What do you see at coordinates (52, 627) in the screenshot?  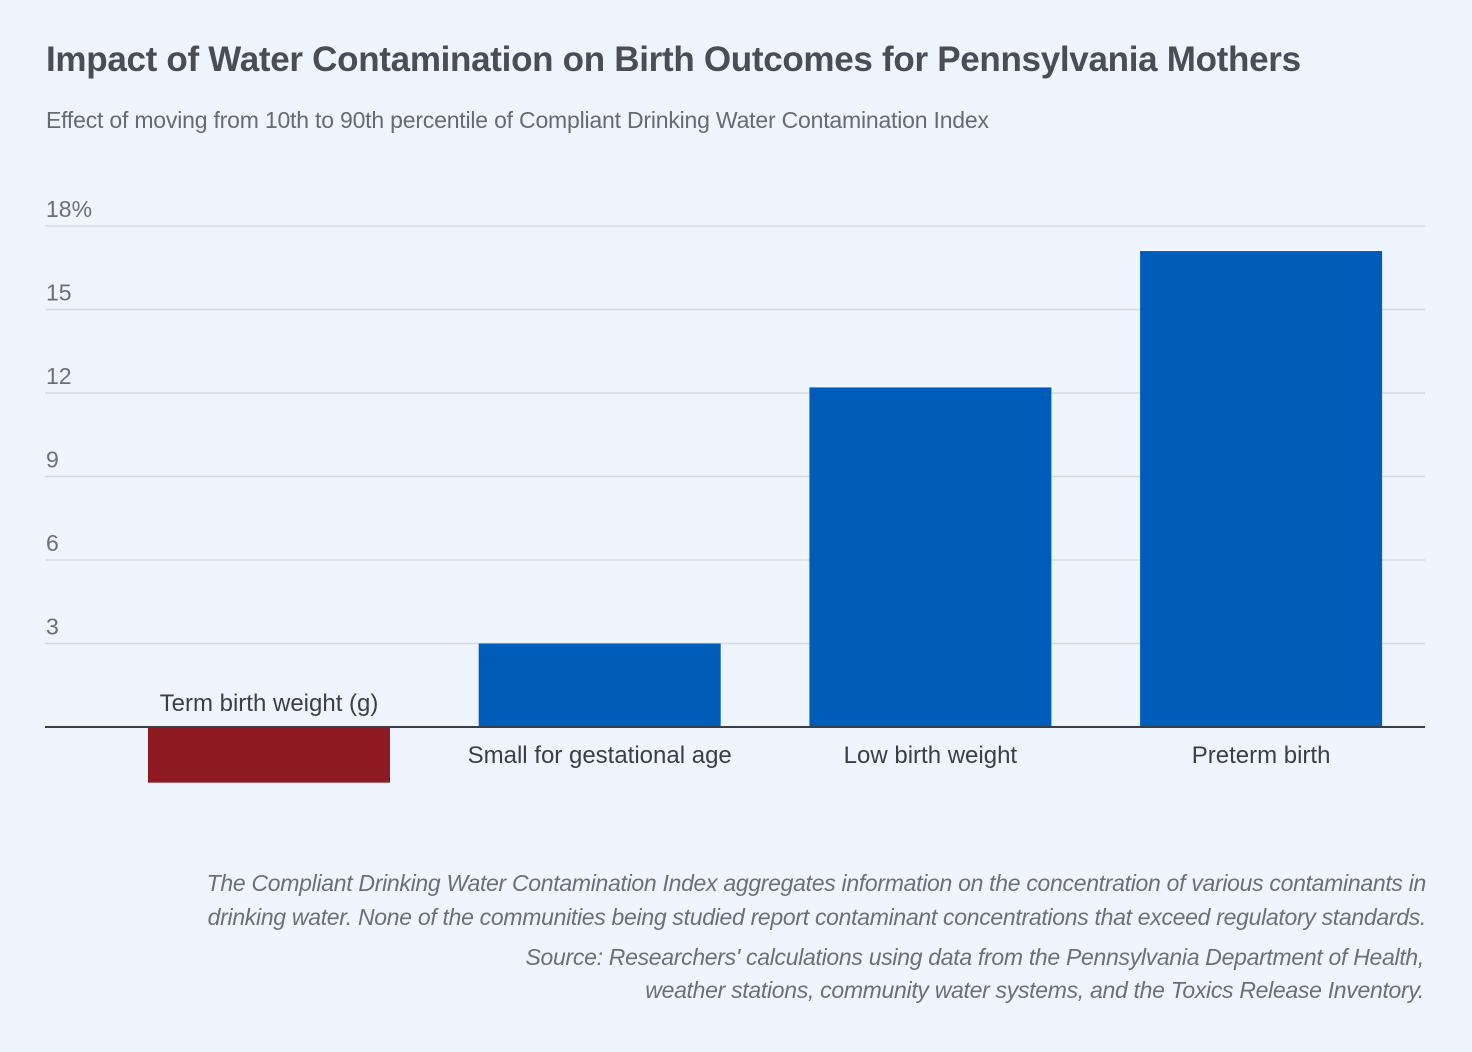 I see `y-tick-label: 3` at bounding box center [52, 627].